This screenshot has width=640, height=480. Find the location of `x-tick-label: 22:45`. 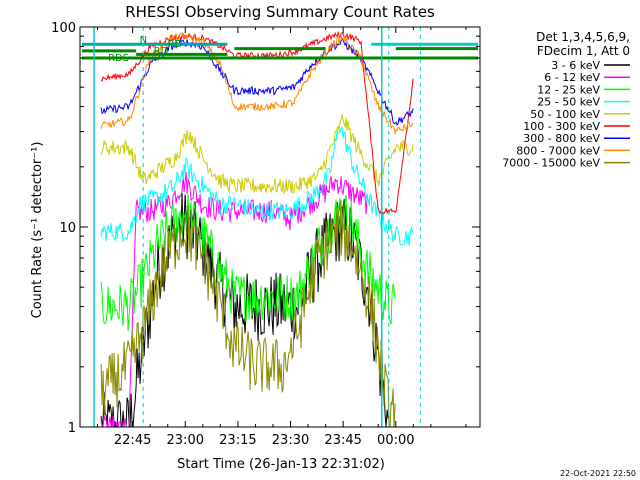

x-tick-label: 22:45 is located at coordinates (132, 440).